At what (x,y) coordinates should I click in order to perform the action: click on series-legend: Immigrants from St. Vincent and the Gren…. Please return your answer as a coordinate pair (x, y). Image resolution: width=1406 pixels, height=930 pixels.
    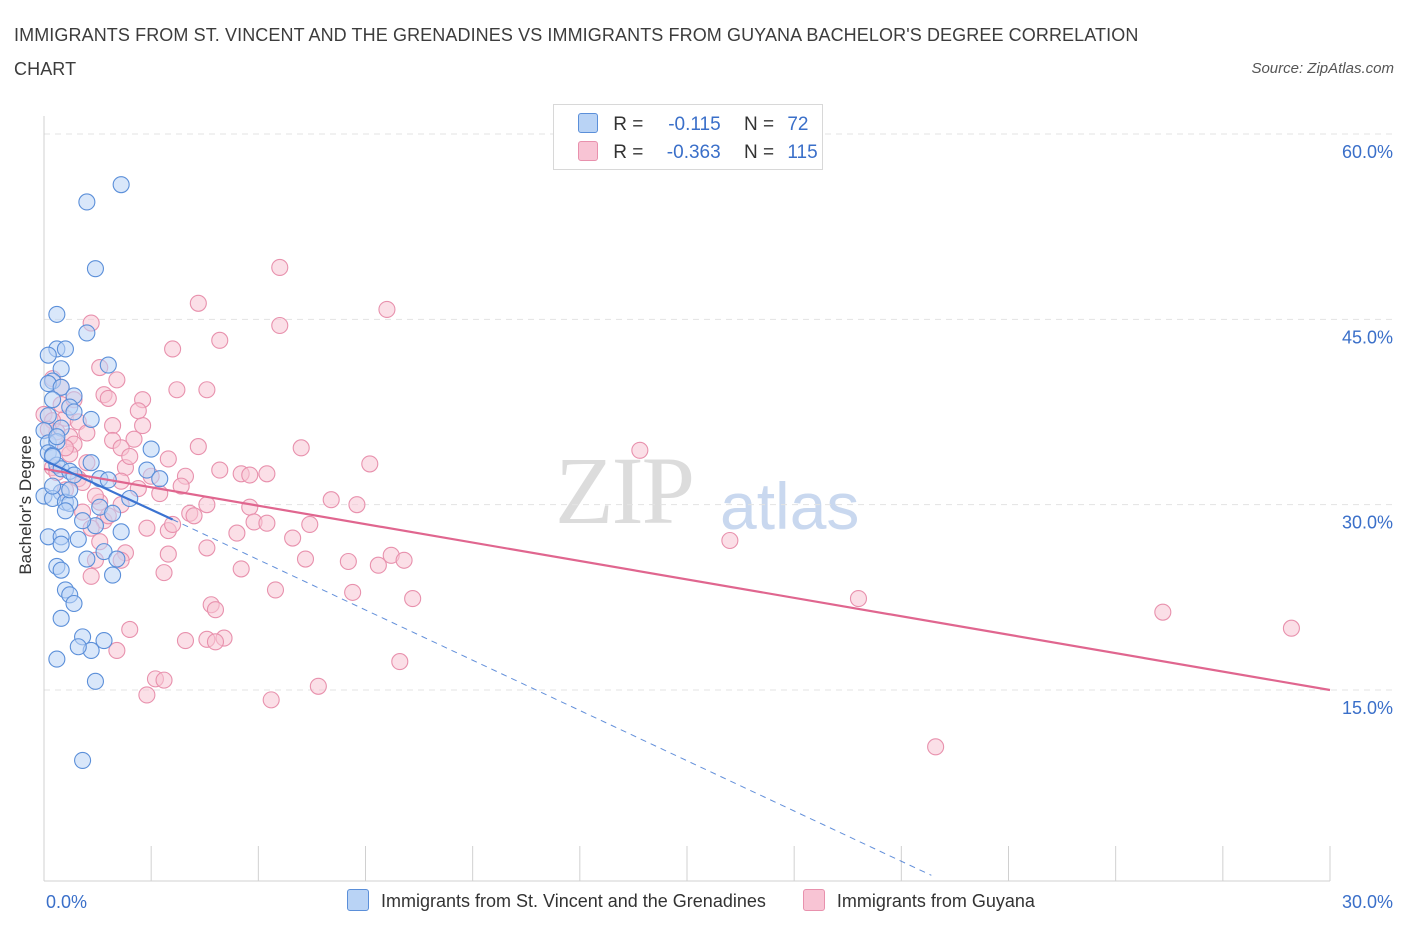
    Looking at the image, I should click on (707, 900).